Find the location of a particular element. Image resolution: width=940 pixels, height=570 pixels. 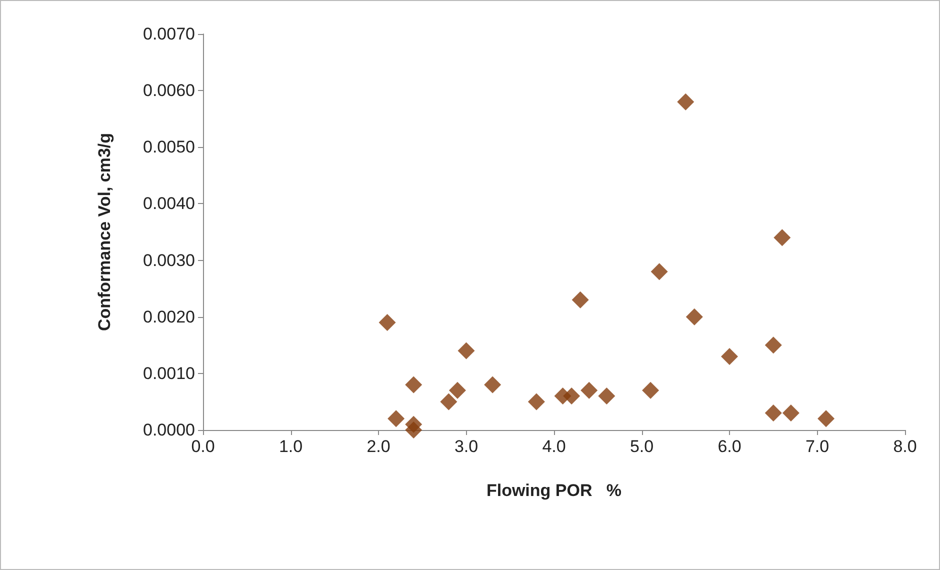

y-tick-label: 0.0030 is located at coordinates (169, 260).